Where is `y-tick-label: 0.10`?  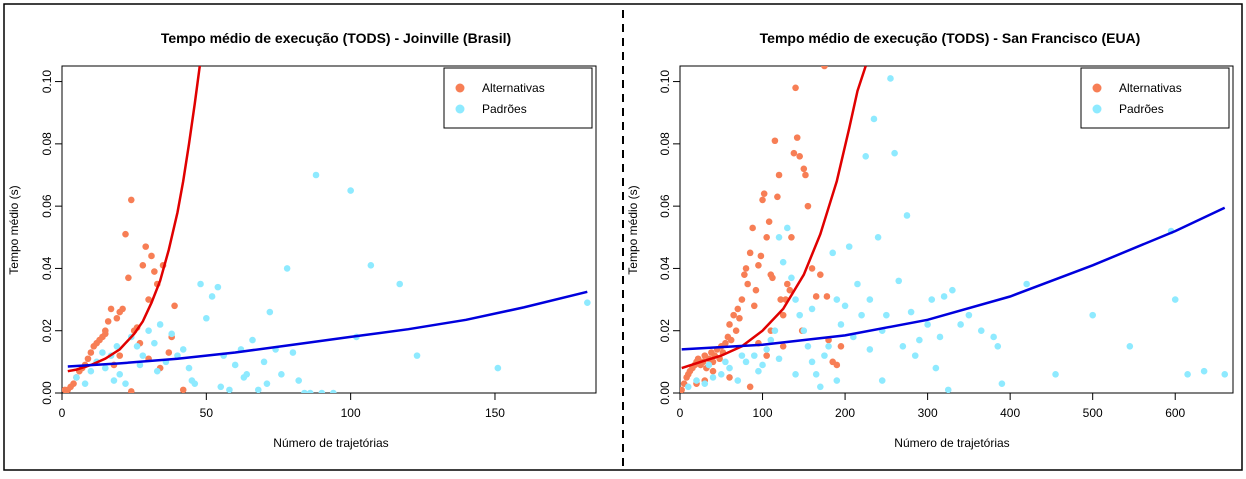 y-tick-label: 0.10 is located at coordinates (47, 82).